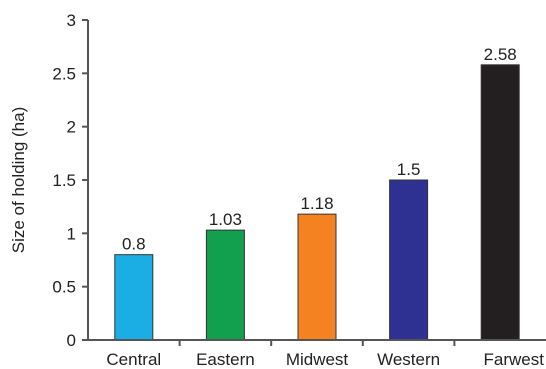  What do you see at coordinates (134, 297) in the screenshot?
I see `bar-central` at bounding box center [134, 297].